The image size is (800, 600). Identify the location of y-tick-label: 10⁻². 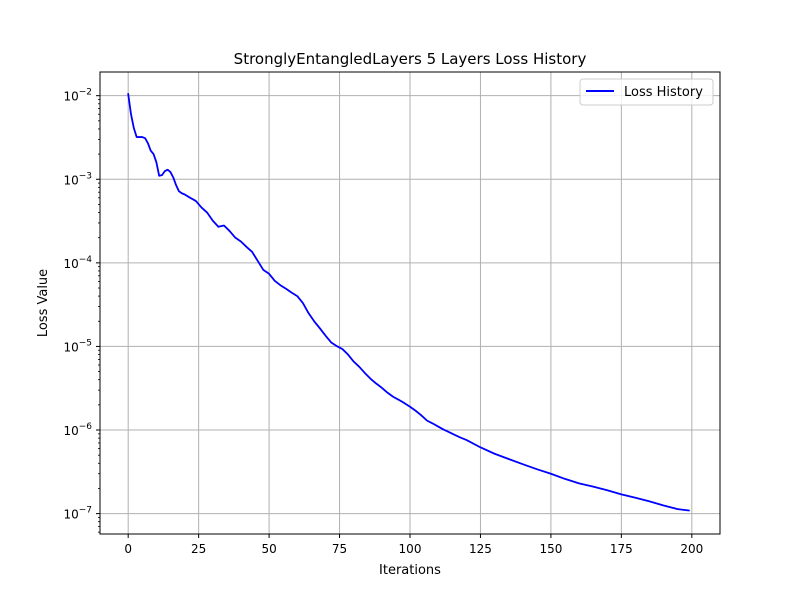
(77, 96).